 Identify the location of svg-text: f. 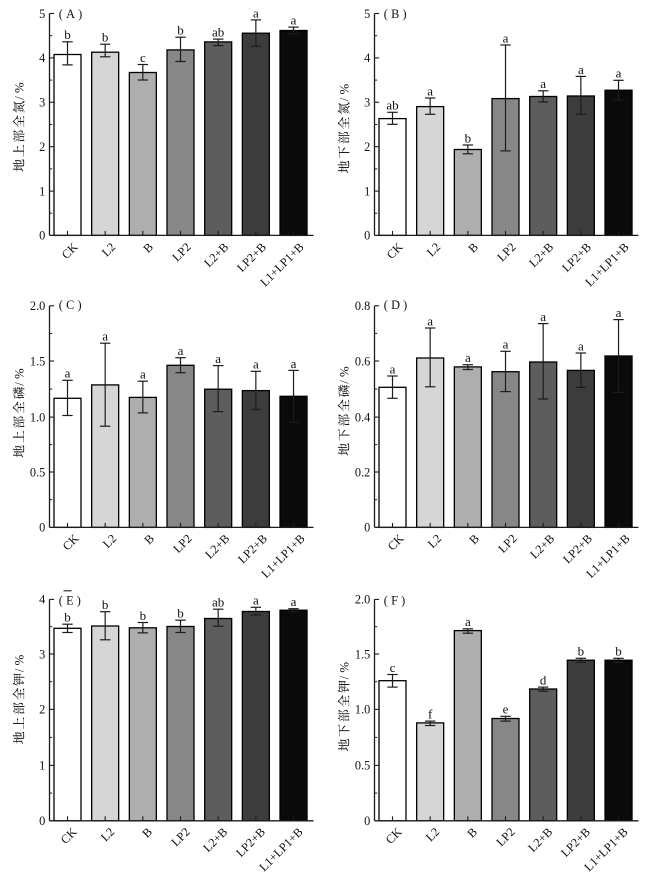
(430, 714).